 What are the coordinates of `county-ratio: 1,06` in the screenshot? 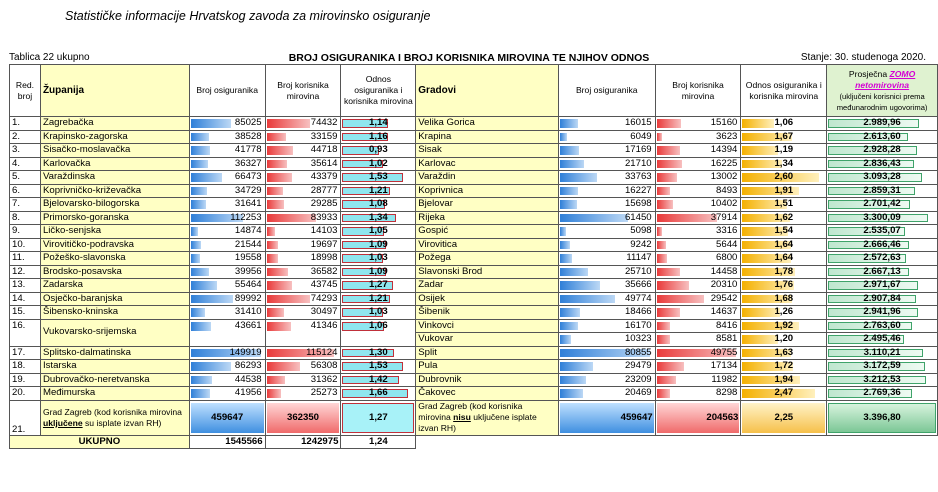 It's located at (378, 332).